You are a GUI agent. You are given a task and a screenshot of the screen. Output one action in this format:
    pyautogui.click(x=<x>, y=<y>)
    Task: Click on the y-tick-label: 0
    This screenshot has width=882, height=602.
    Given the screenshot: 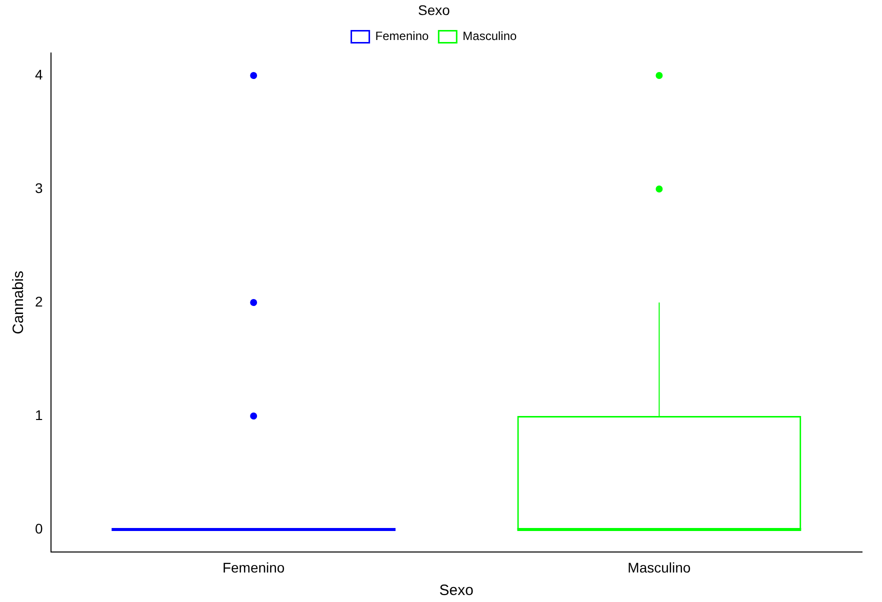 What is the action you would take?
    pyautogui.click(x=38, y=528)
    